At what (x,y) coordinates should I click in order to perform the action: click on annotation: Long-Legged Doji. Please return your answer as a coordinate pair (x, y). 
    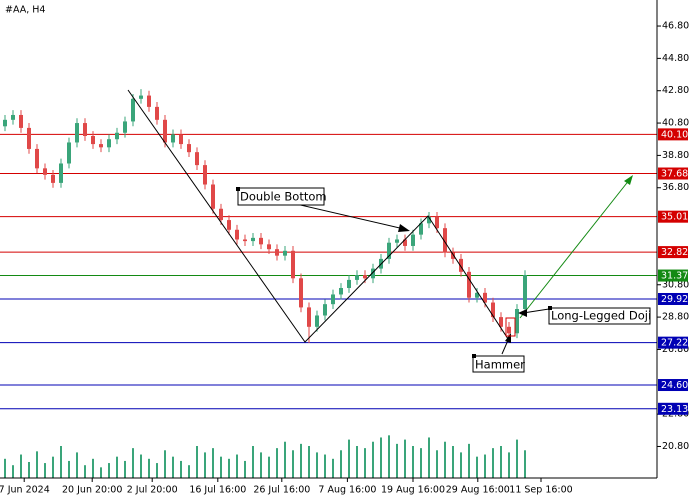
    Looking at the image, I should click on (601, 316).